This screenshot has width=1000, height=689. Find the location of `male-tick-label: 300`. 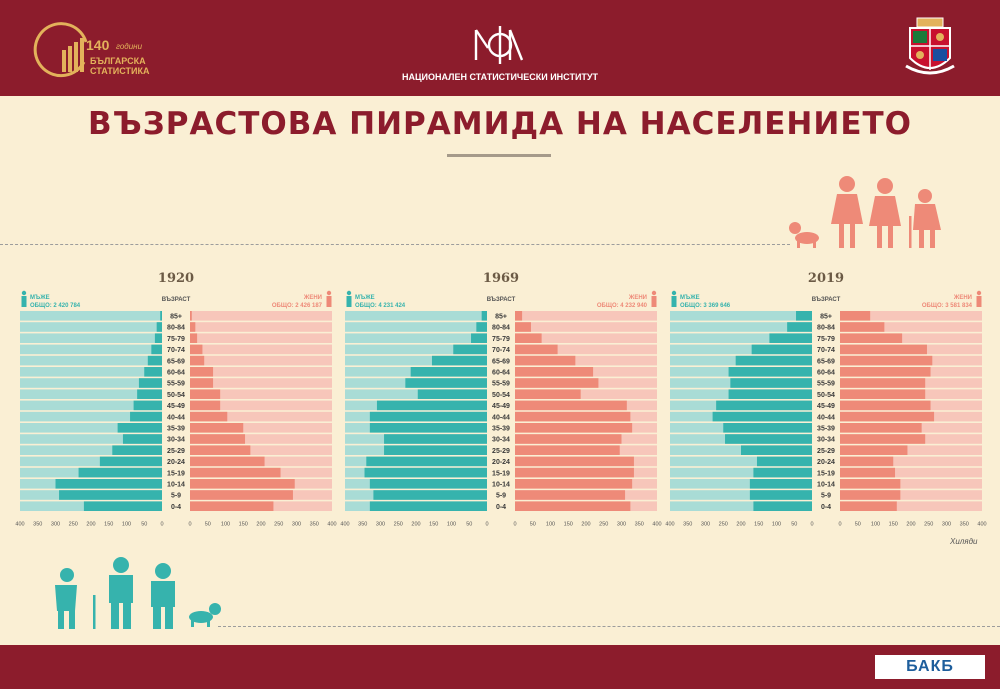

male-tick-label: 300 is located at coordinates (705, 525).